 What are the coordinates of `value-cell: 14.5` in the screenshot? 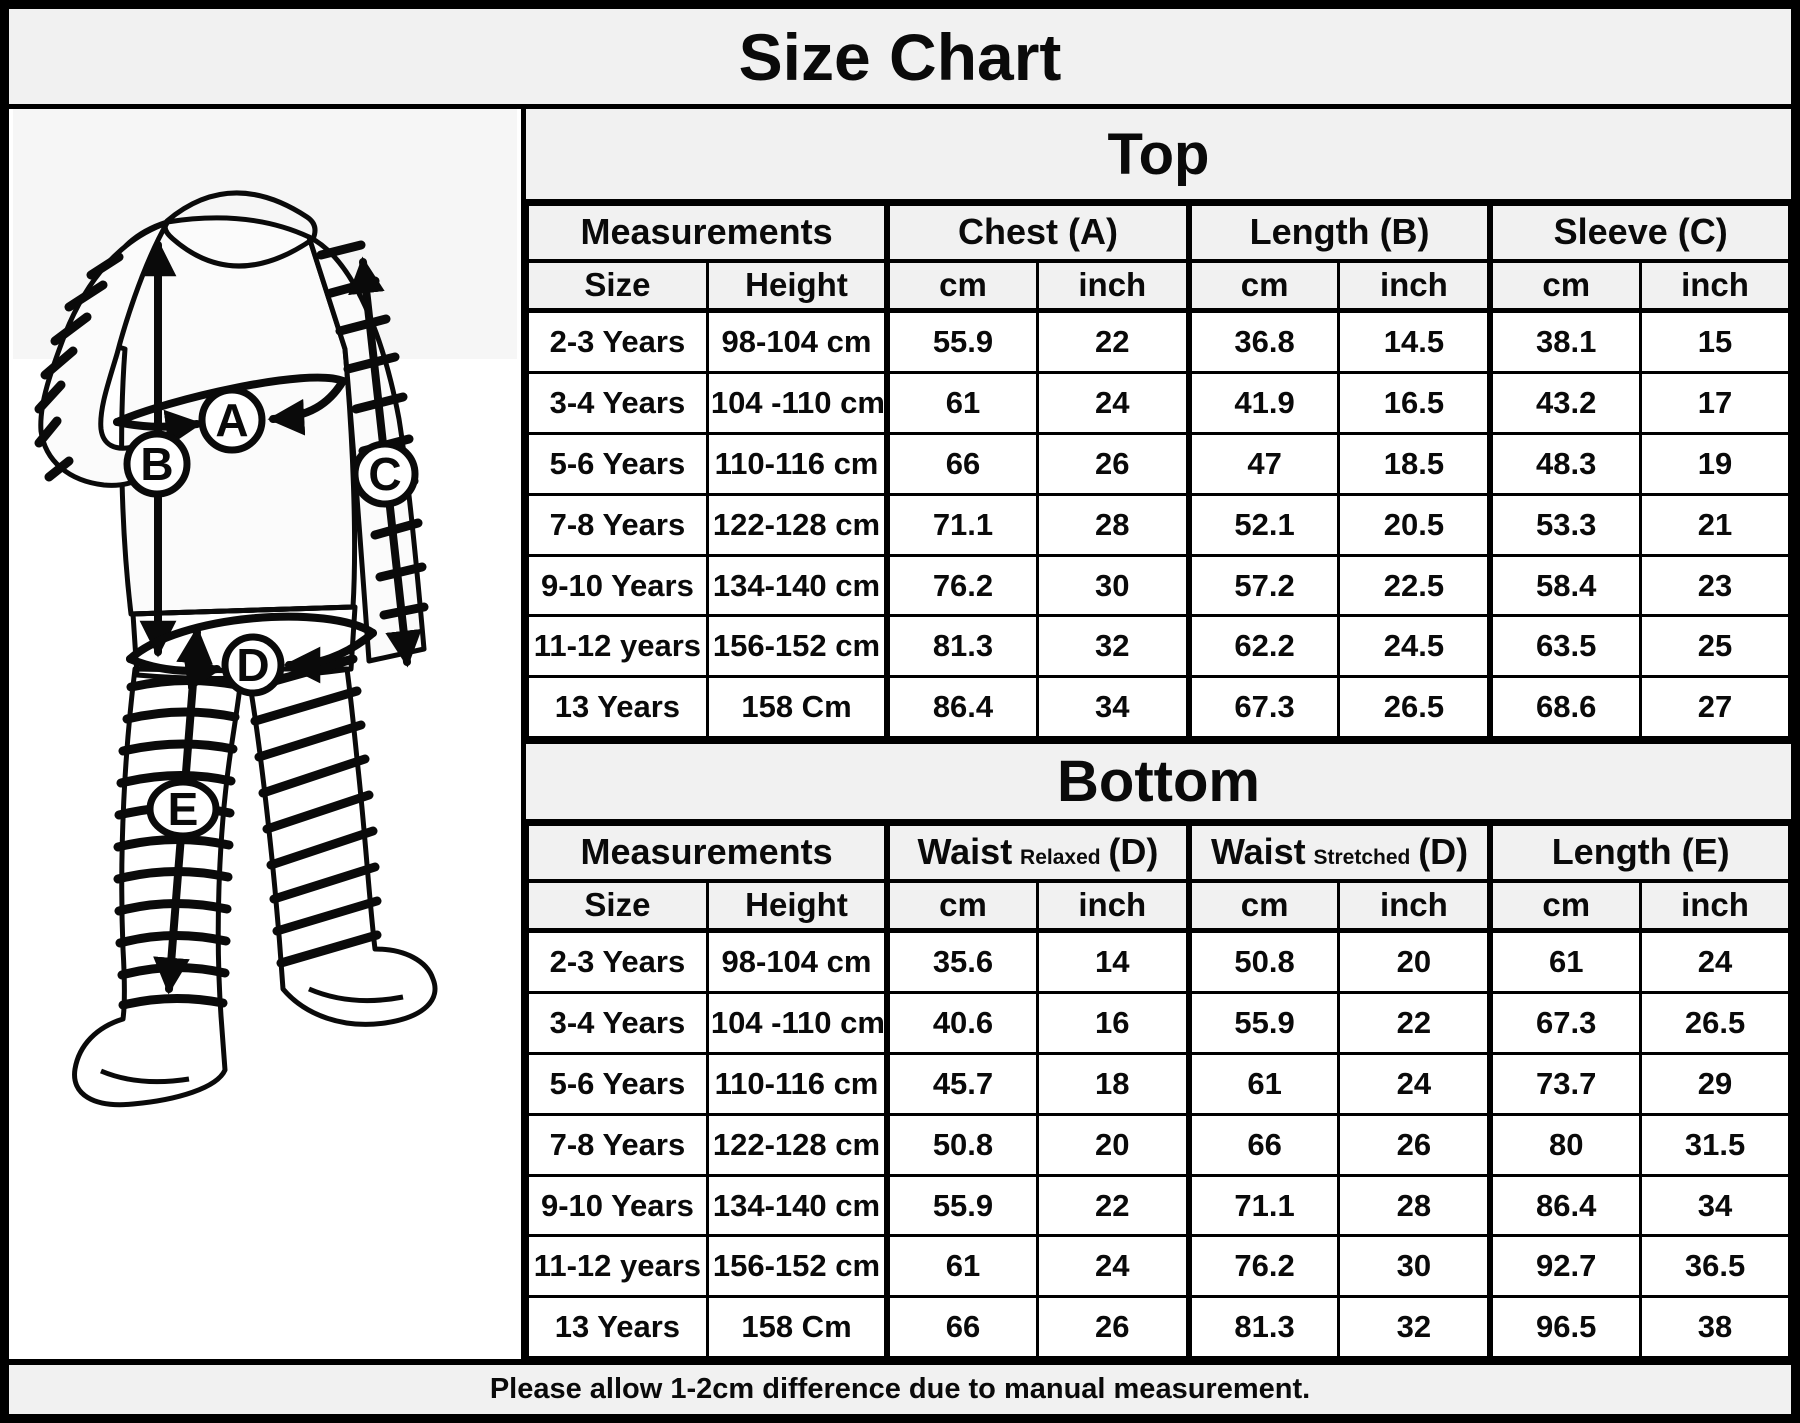 It's located at (1414, 341).